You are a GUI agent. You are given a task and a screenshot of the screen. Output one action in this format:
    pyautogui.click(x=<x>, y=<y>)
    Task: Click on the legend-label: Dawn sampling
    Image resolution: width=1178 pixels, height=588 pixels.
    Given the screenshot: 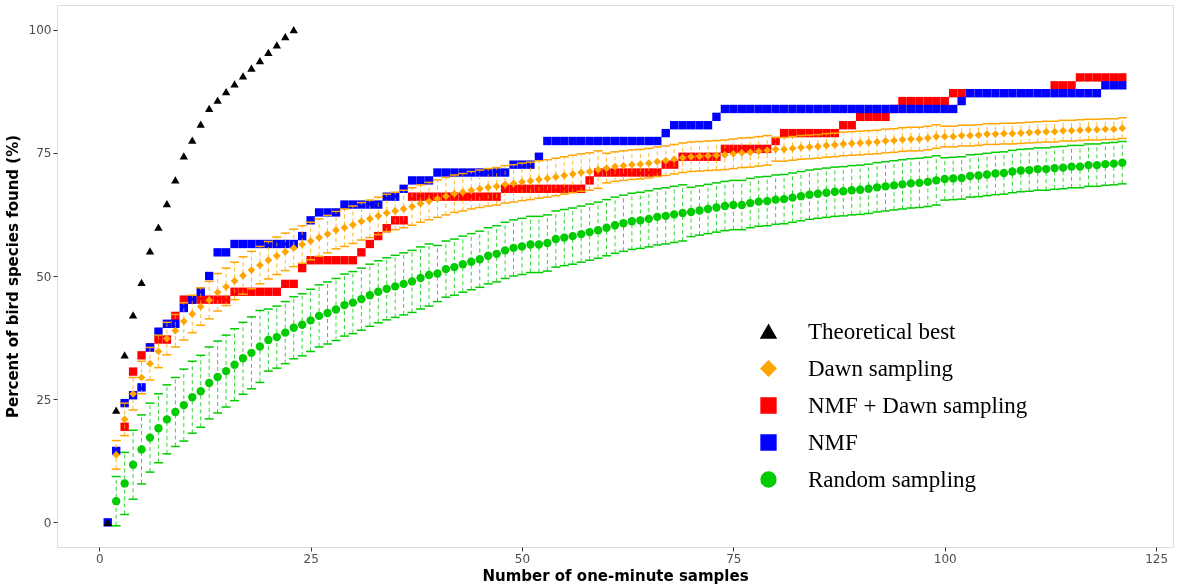 What is the action you would take?
    pyautogui.click(x=881, y=368)
    